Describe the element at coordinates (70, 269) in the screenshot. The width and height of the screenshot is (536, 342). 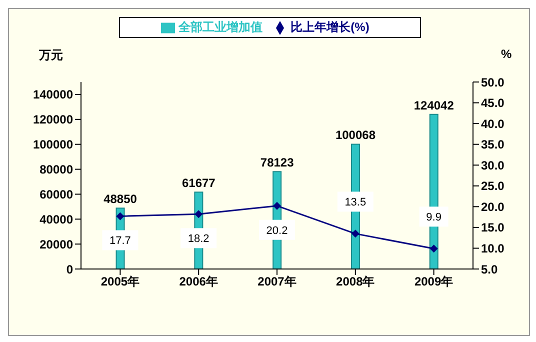
I see `y-tick-label: 0` at that location.